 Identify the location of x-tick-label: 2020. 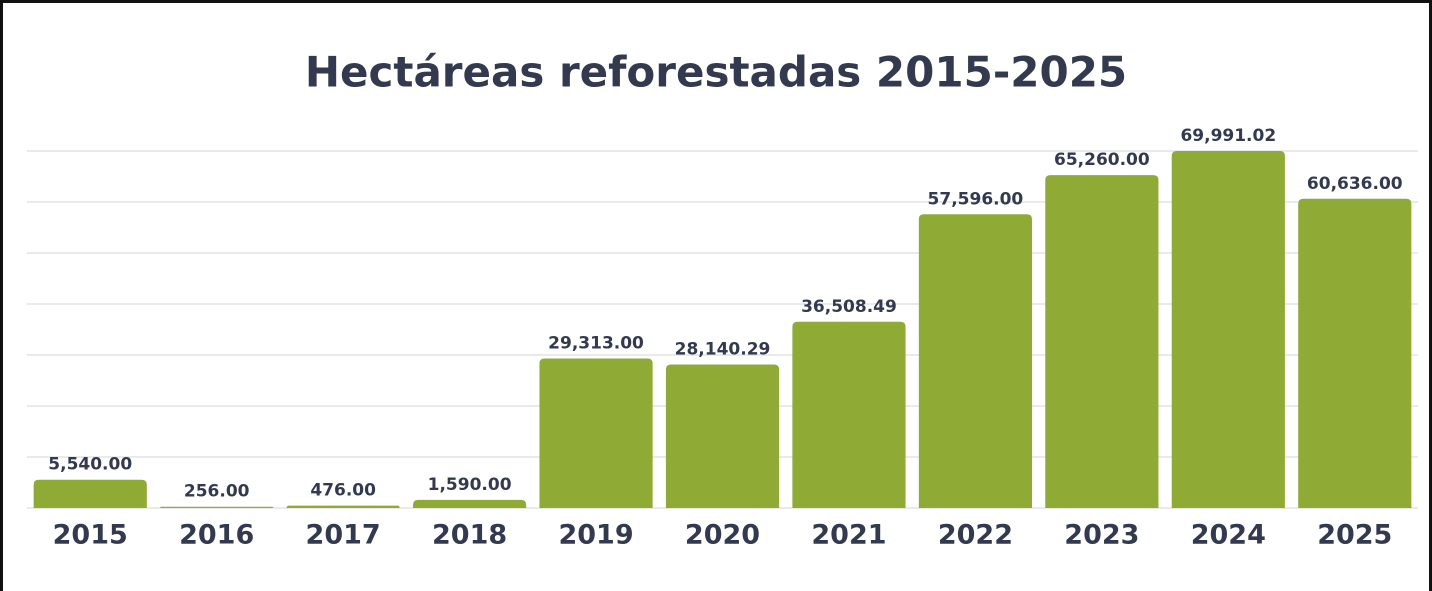
(722, 535).